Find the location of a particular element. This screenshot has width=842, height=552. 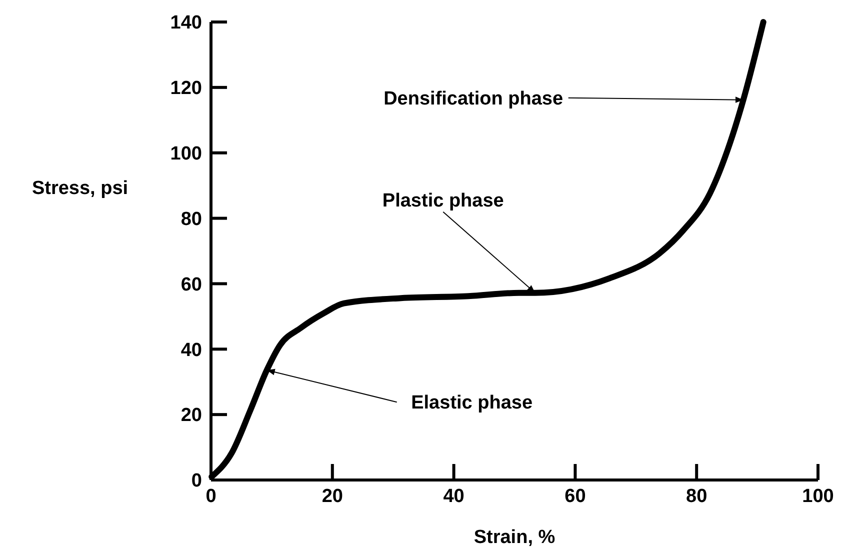

x-tick-label: 80 is located at coordinates (697, 496).